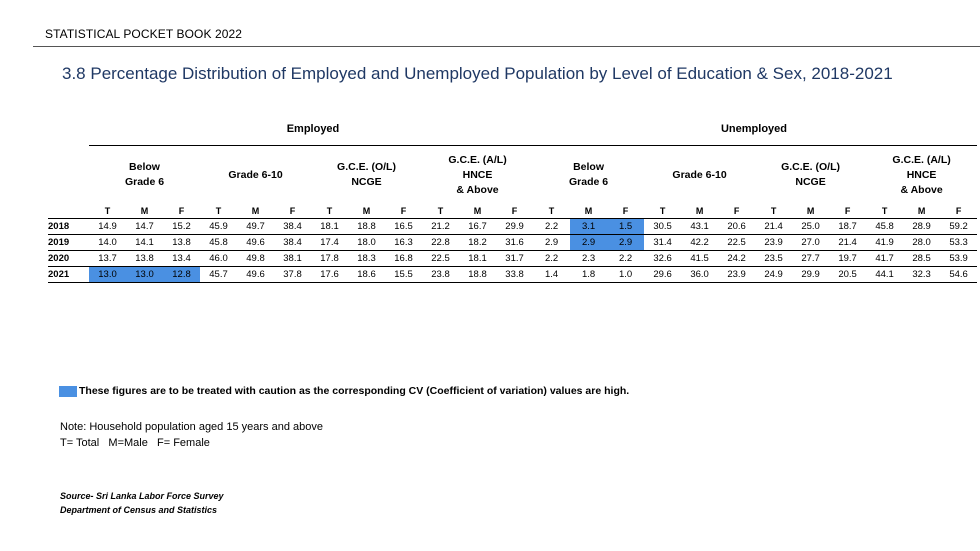 The image size is (980, 551). What do you see at coordinates (700, 258) in the screenshot?
I see `value-cell: 41.5` at bounding box center [700, 258].